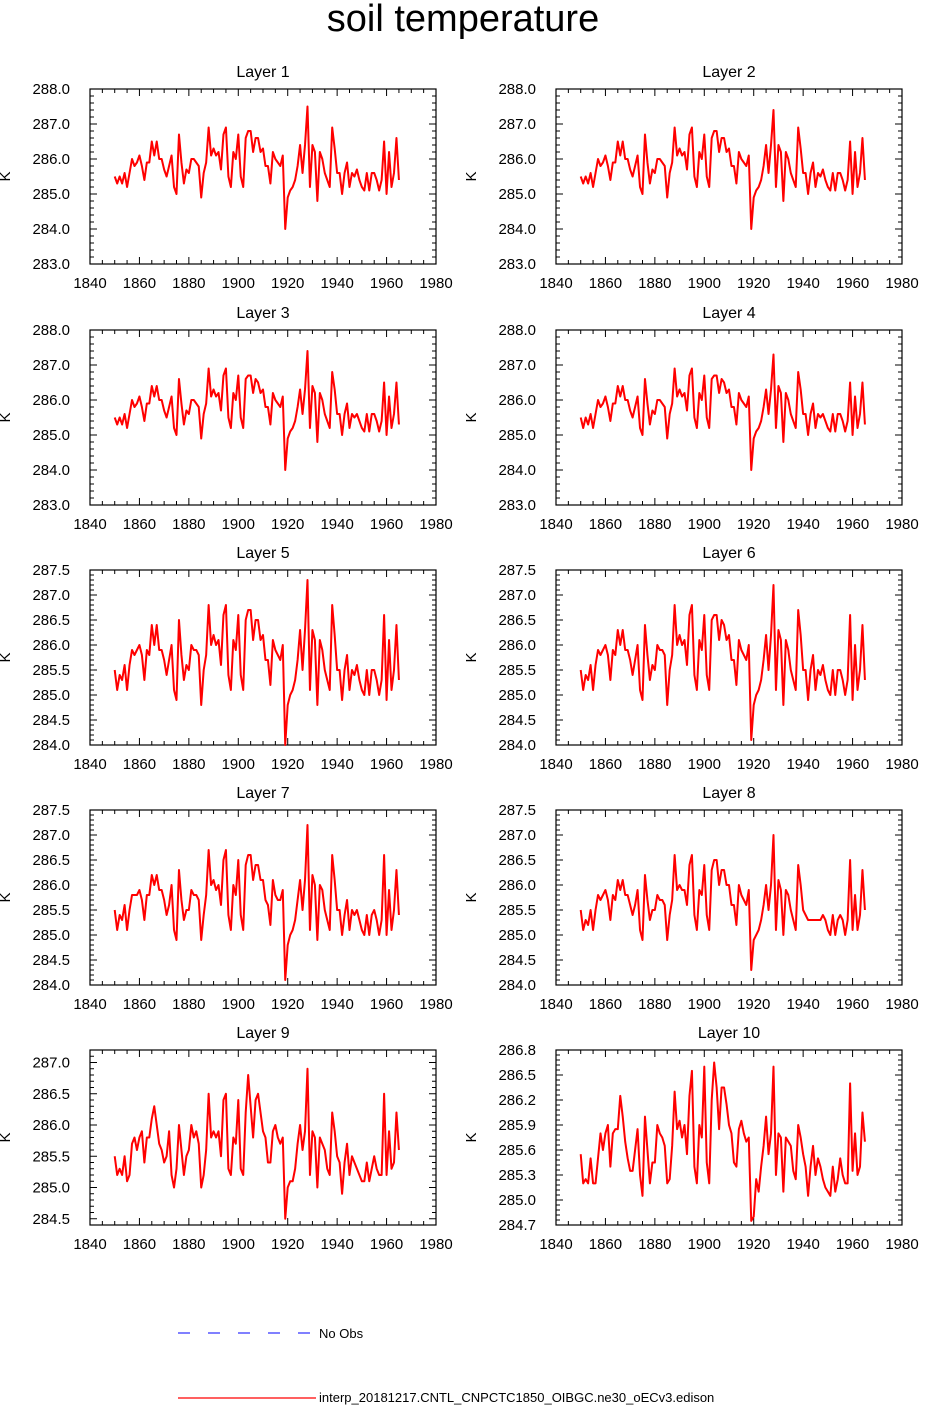 The image size is (926, 1406). What do you see at coordinates (517, 1125) in the screenshot?
I see `y-tick-label: 285.9` at bounding box center [517, 1125].